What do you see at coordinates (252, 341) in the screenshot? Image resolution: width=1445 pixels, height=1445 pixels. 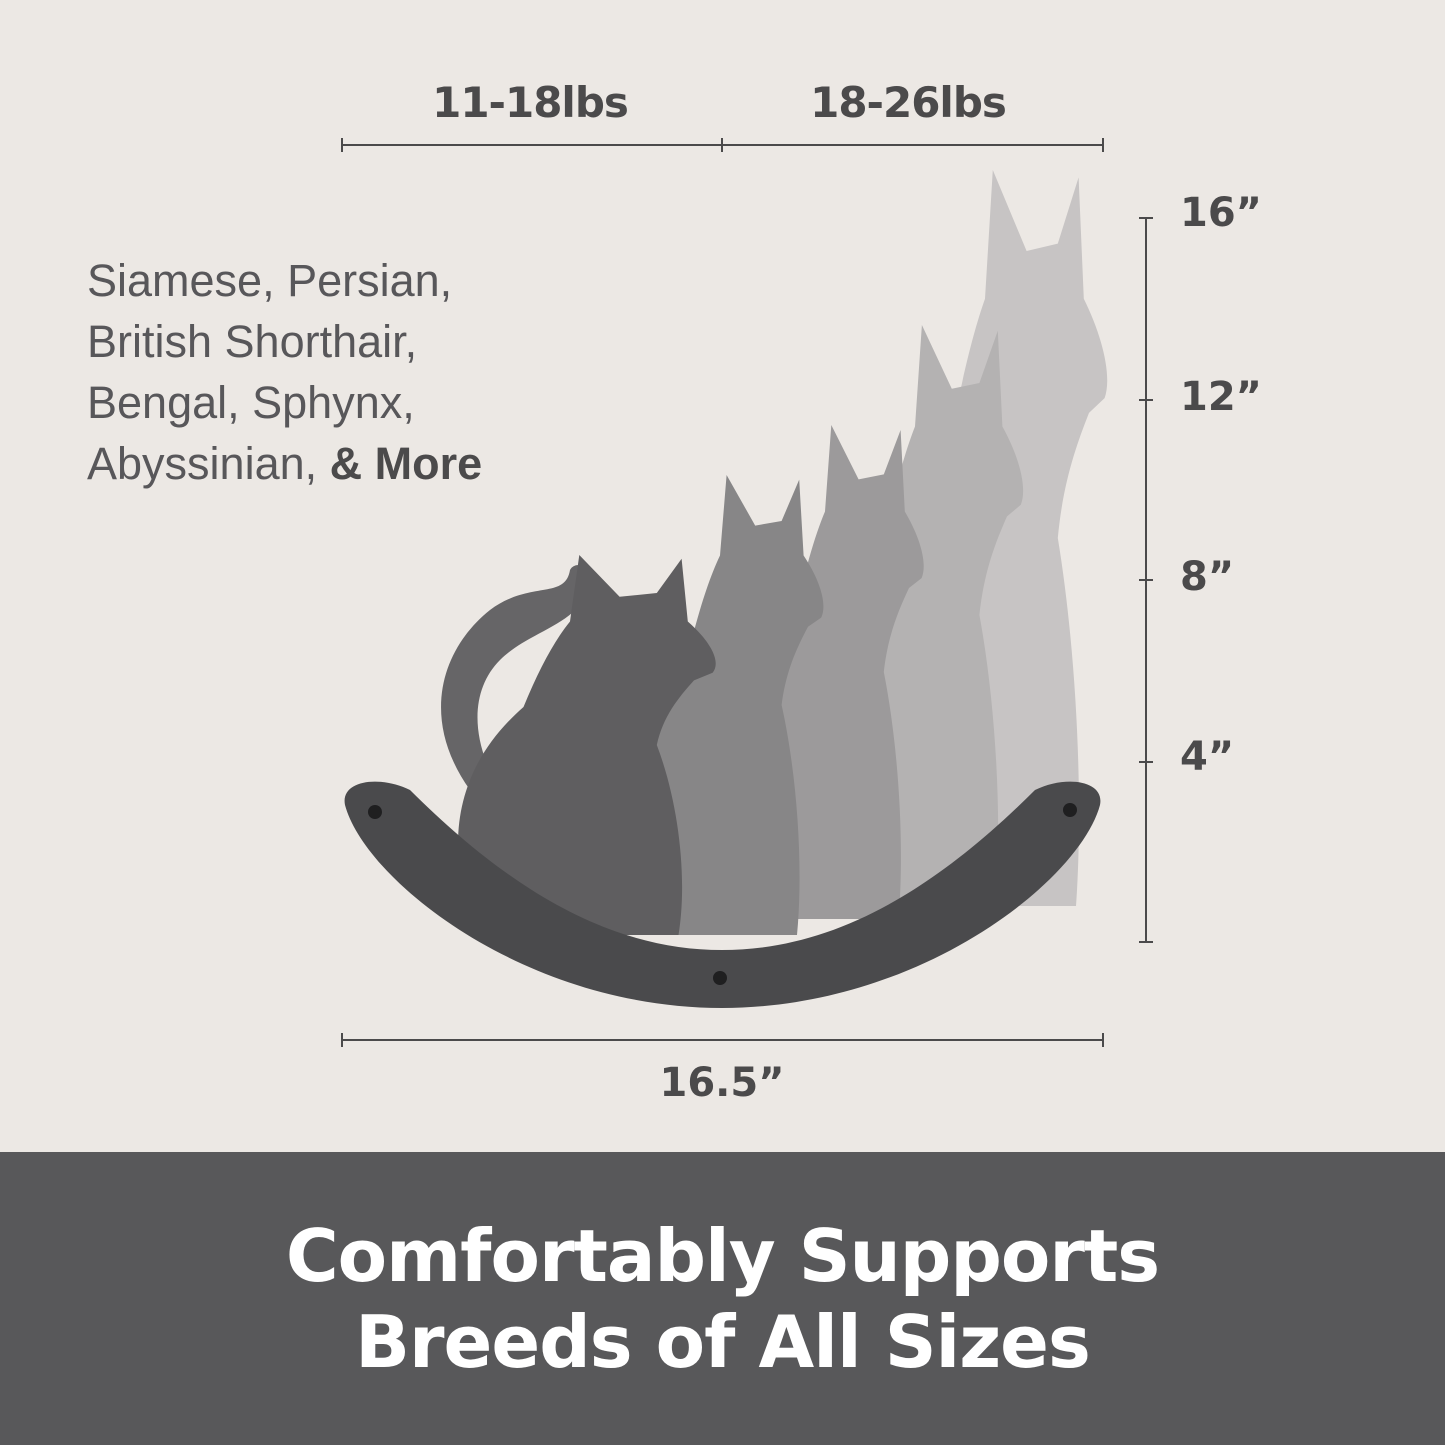 I see `breed-line: British Shorthair,` at bounding box center [252, 341].